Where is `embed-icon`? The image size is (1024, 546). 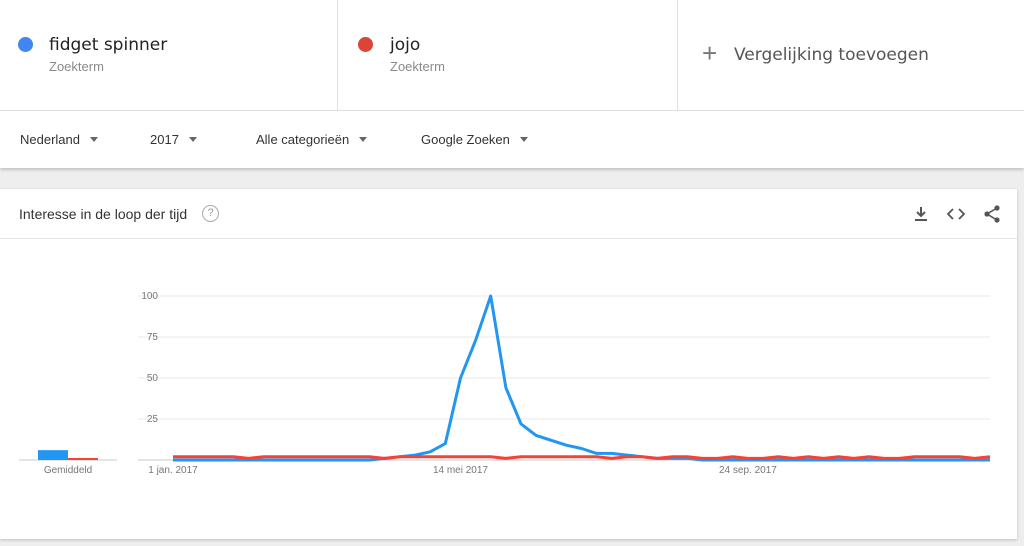 embed-icon is located at coordinates (956, 214).